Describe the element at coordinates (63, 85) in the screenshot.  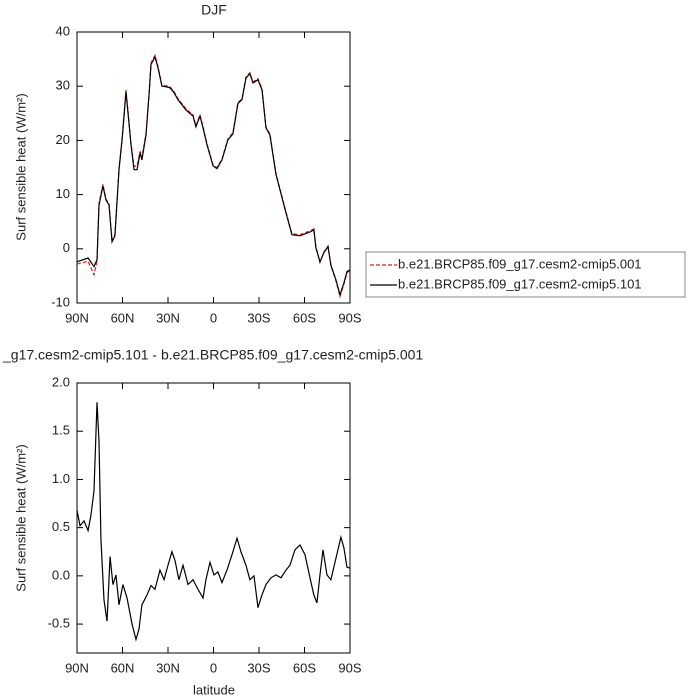
I see `y-tick-label: 30` at that location.